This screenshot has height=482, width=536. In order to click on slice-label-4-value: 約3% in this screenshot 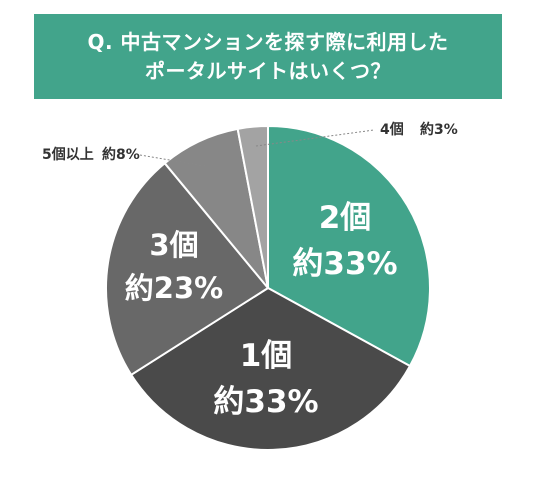, I will do `click(439, 129)`.